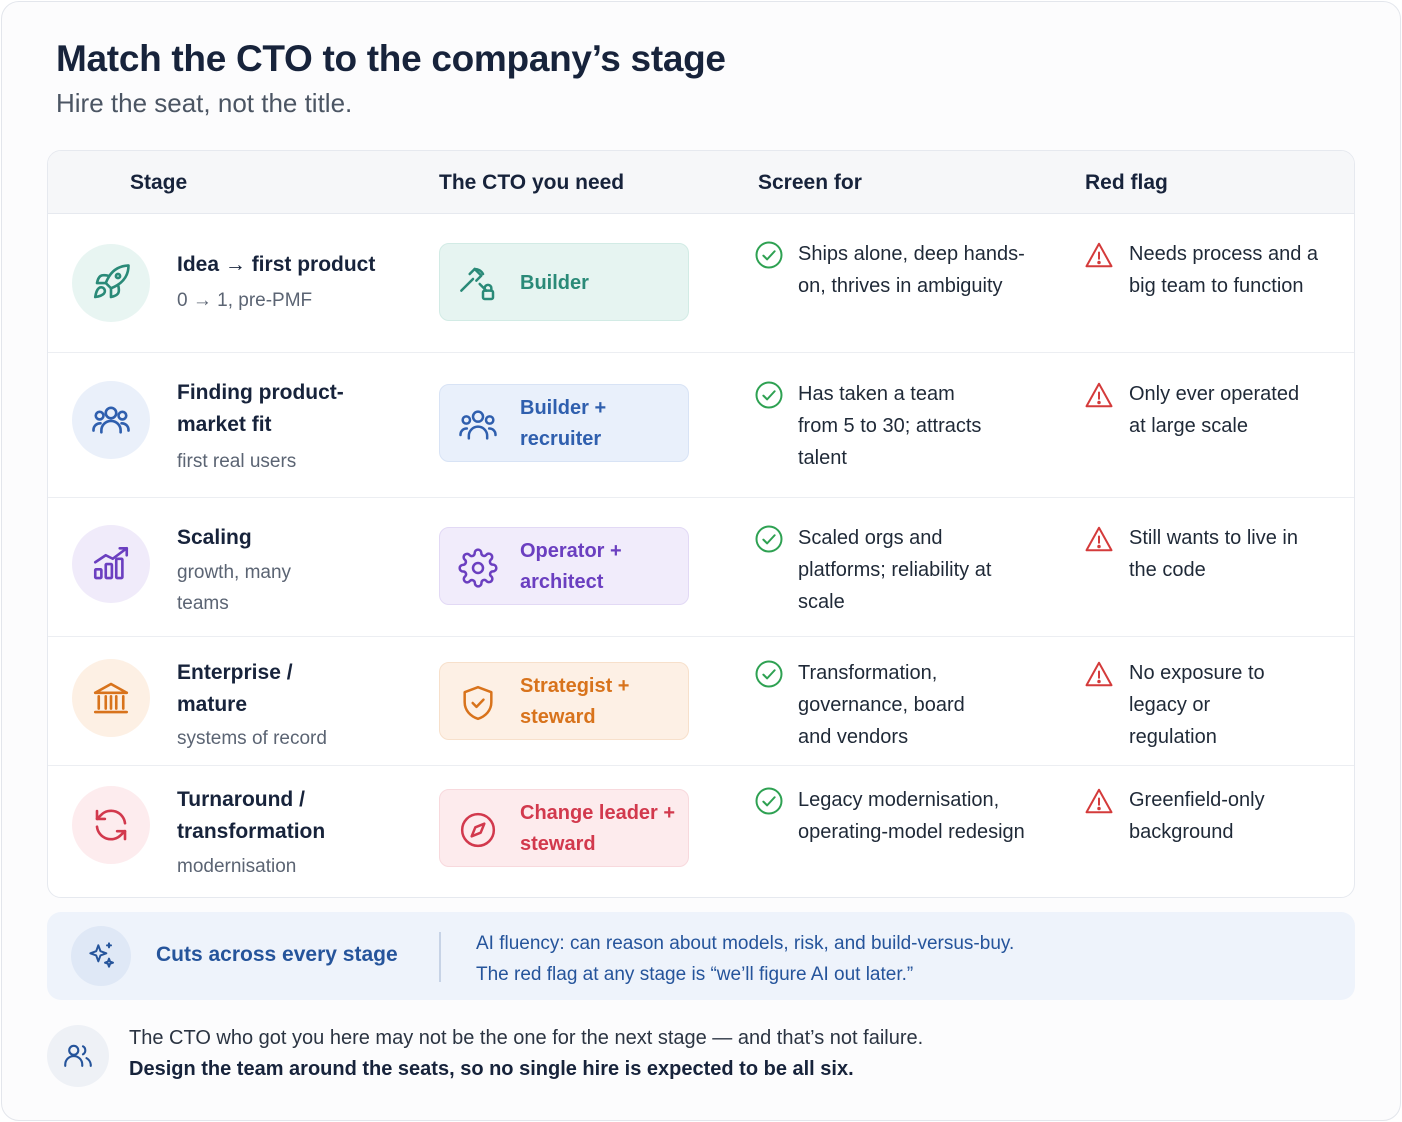  What do you see at coordinates (235, 688) in the screenshot?
I see `stage-title: Enterprise / mature` at bounding box center [235, 688].